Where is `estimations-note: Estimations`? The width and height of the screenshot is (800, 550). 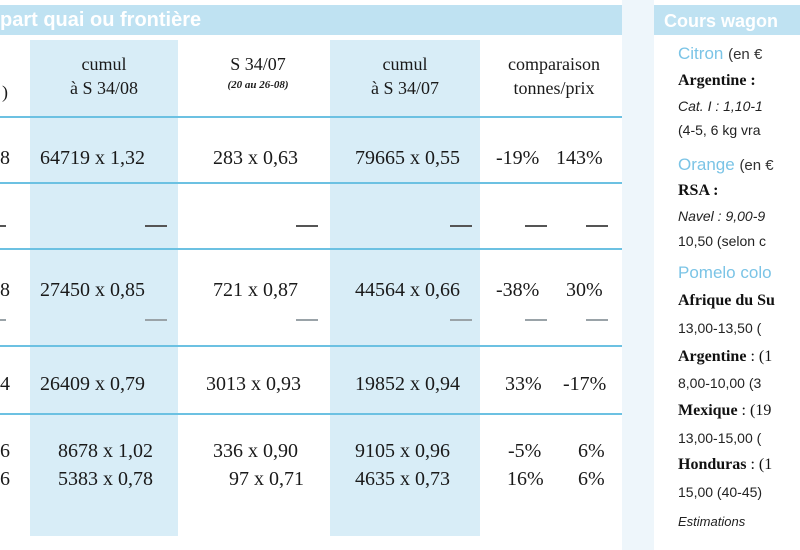
estimations-note: Estimations is located at coordinates (712, 521).